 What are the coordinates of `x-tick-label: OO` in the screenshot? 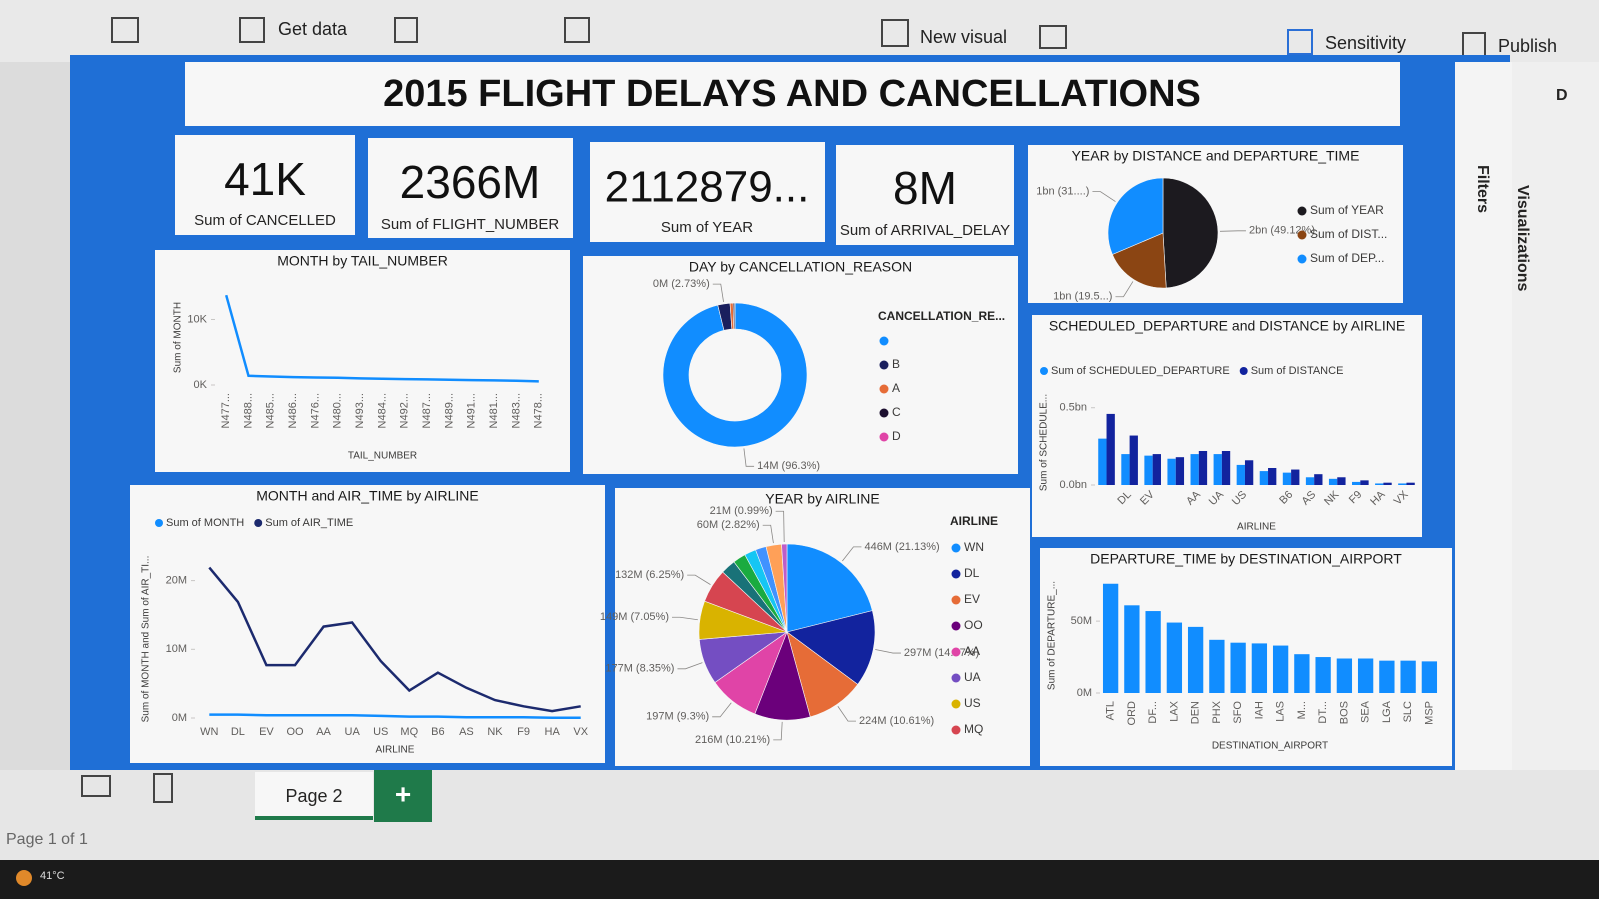 It's located at (295, 732).